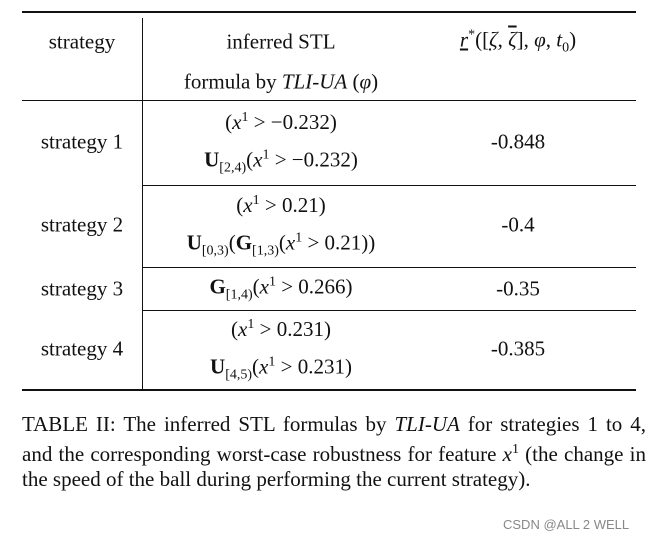 This screenshot has height=541, width=661. I want to click on text-token: ],, so click(525, 39).